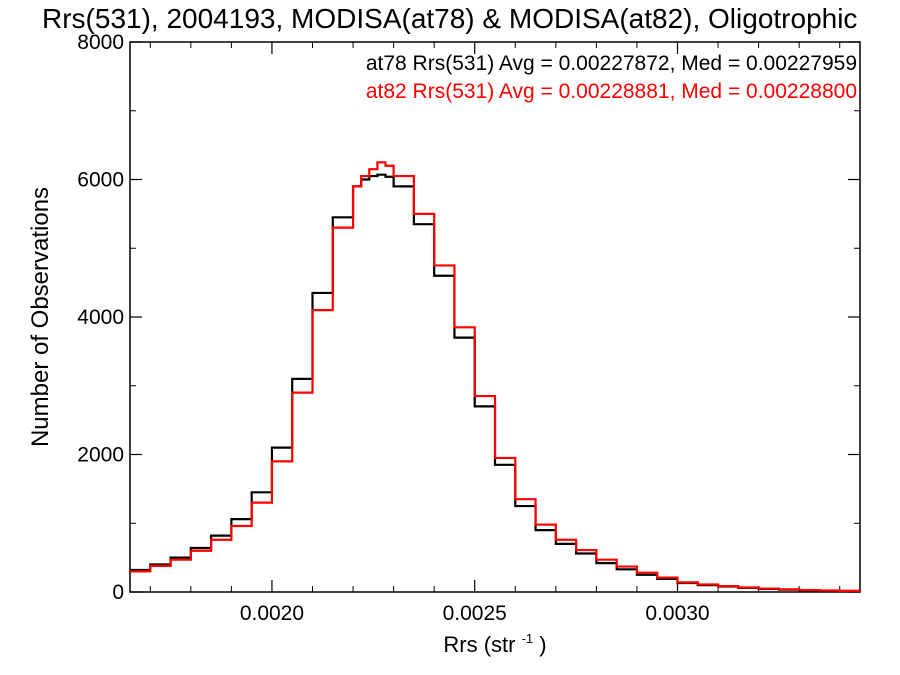 The image size is (900, 675). I want to click on x-tick-label: 0.0020, so click(272, 613).